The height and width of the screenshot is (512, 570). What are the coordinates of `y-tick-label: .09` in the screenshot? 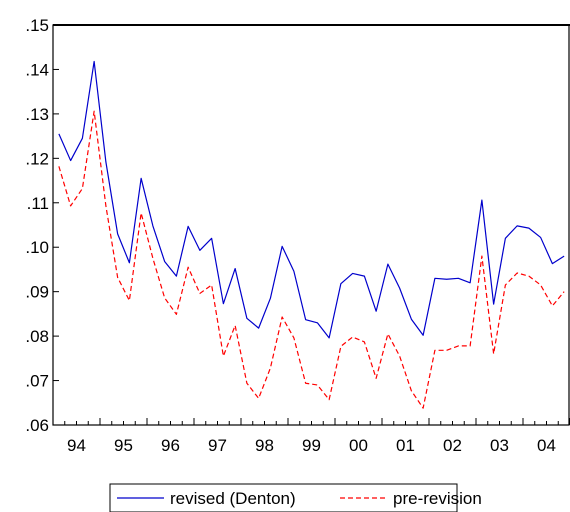 It's located at (37, 292).